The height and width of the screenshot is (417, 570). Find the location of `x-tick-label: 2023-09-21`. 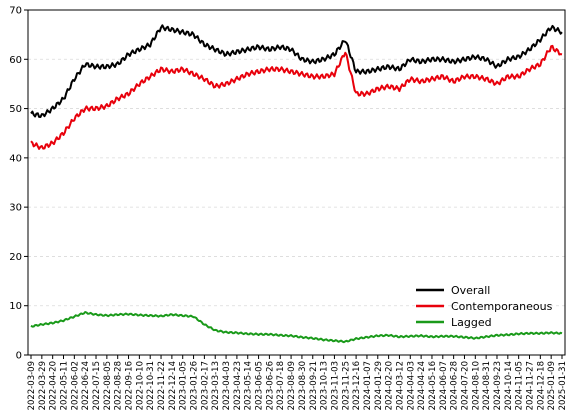

x-tick-label: 2023-09-21 is located at coordinates (314, 385).